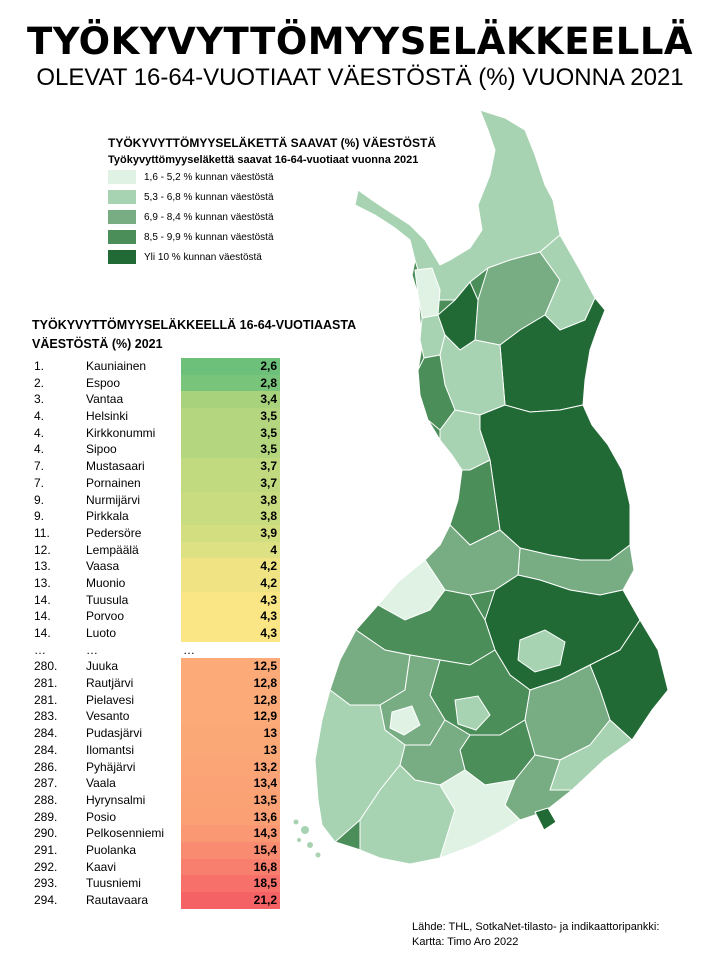 Image resolution: width=720 pixels, height=960 pixels. What do you see at coordinates (46, 900) in the screenshot?
I see `ranking-position: 294.` at bounding box center [46, 900].